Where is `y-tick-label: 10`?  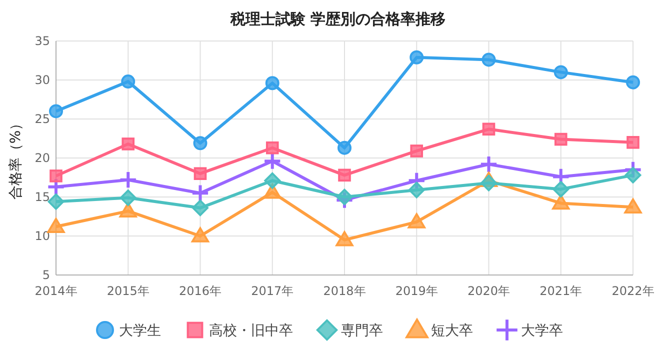
y-tick-label: 10 is located at coordinates (42, 236).